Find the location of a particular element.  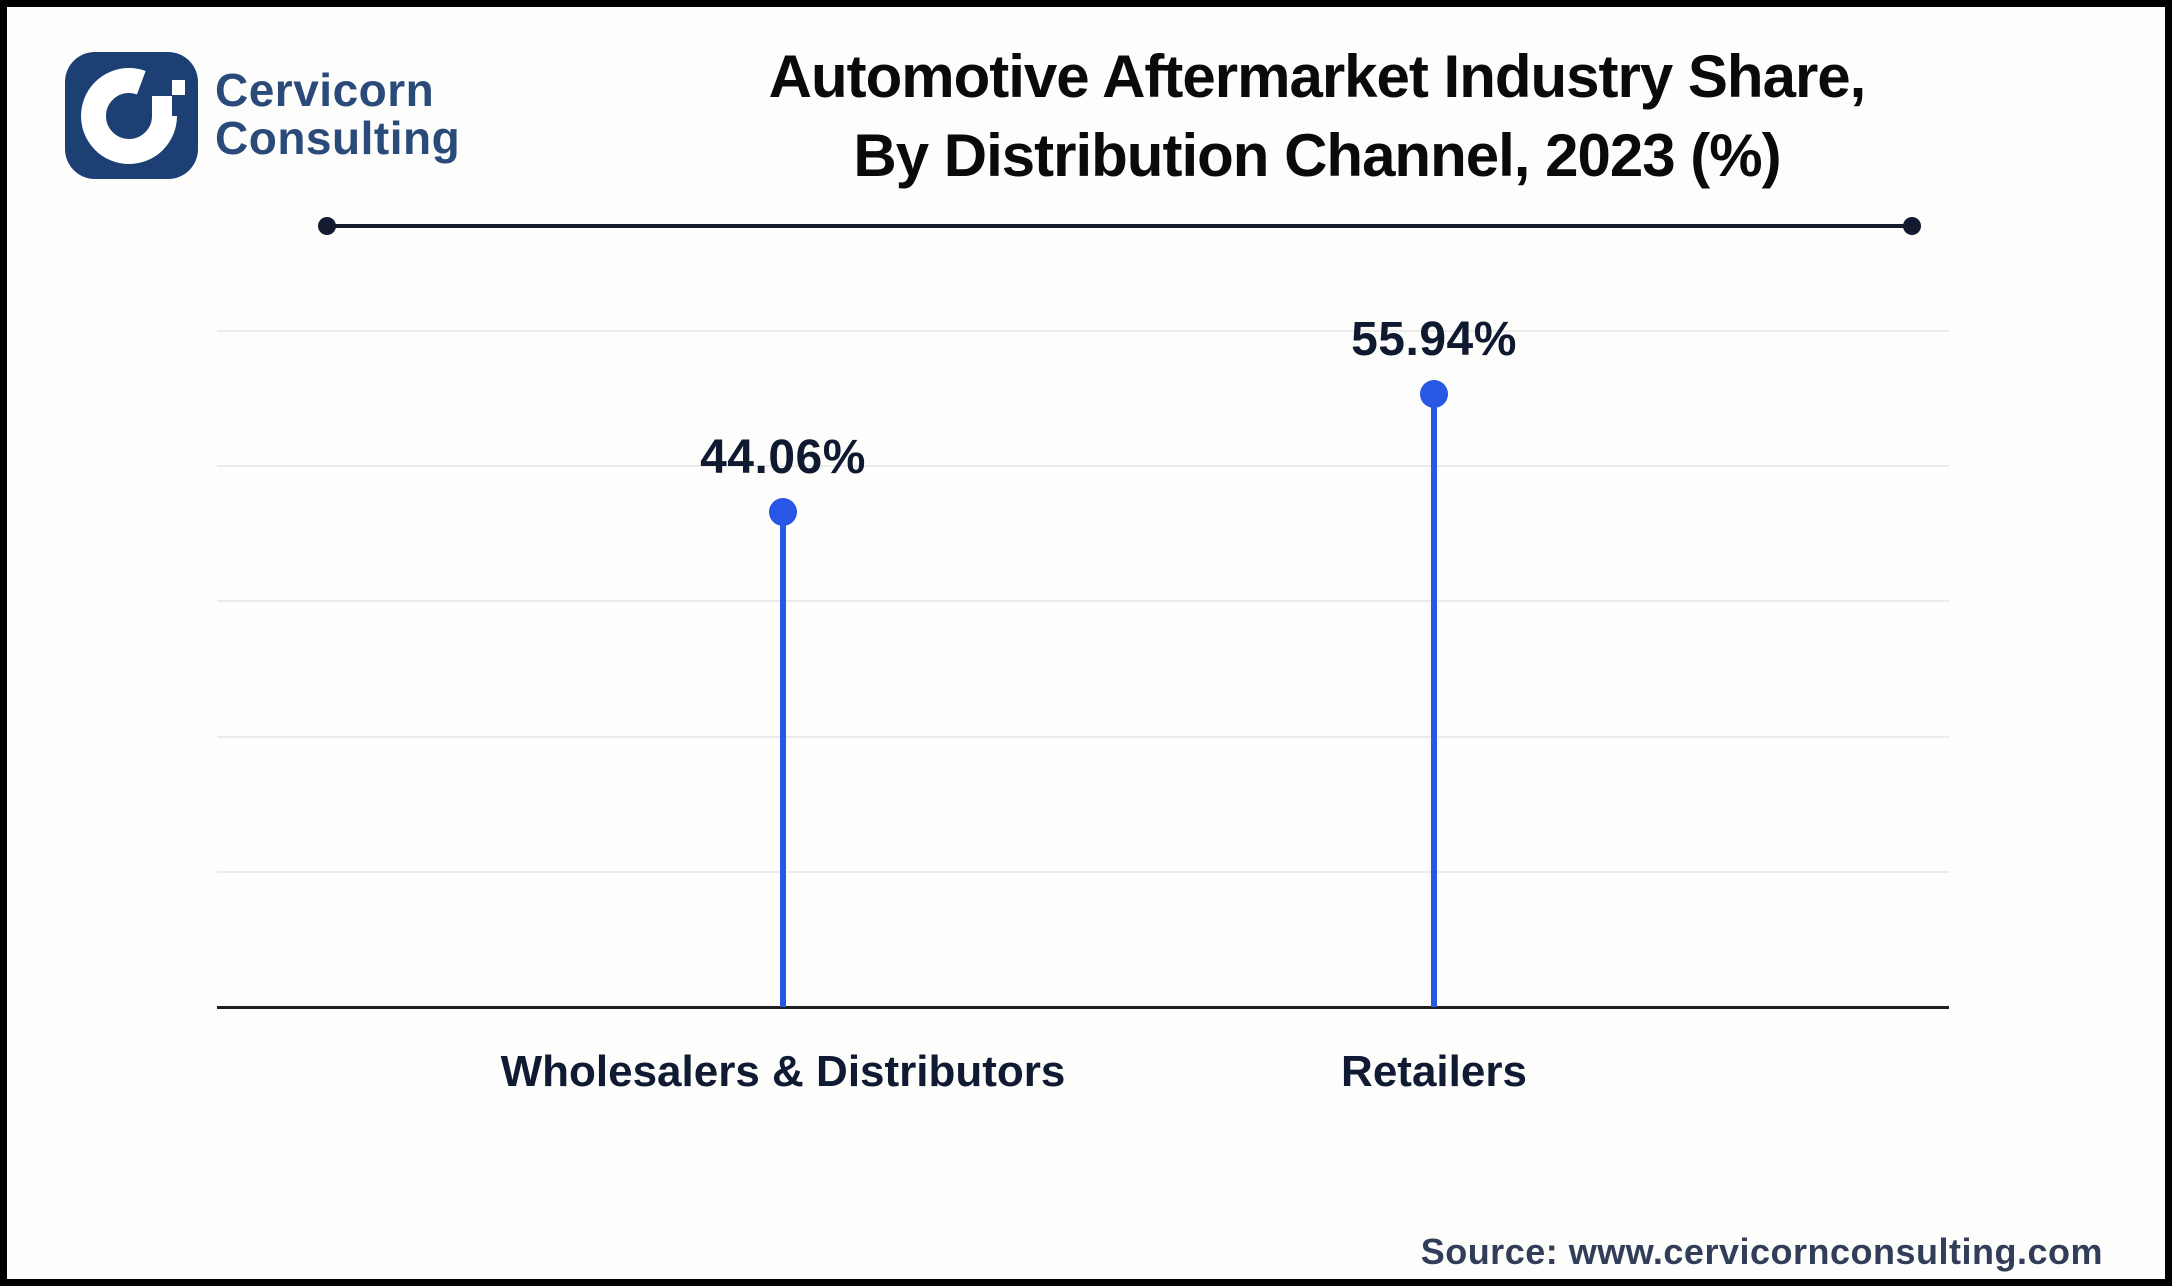

title-divider is located at coordinates (1119, 226).